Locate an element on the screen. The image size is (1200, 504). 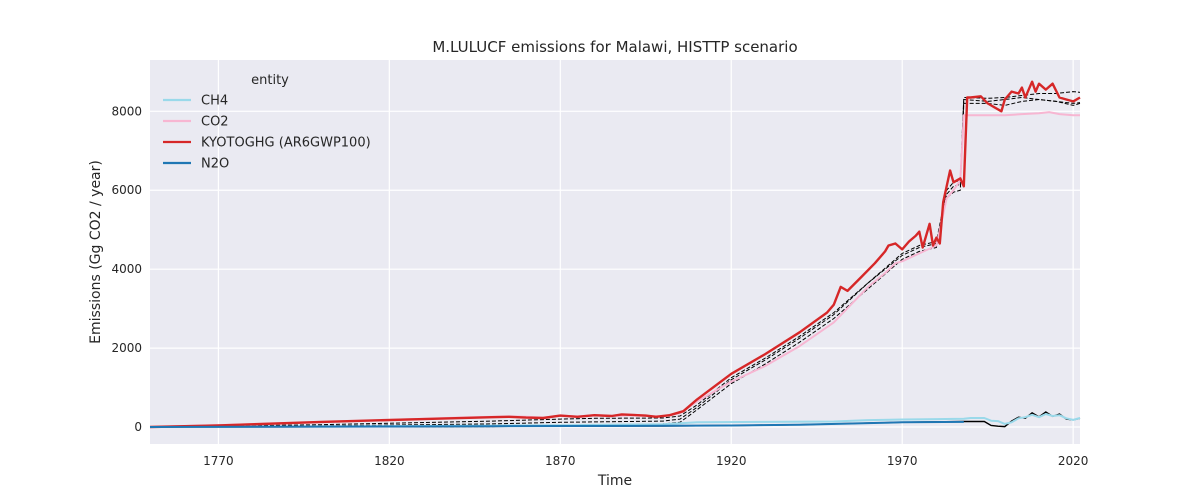
series-line-n2o is located at coordinates (556, 424).